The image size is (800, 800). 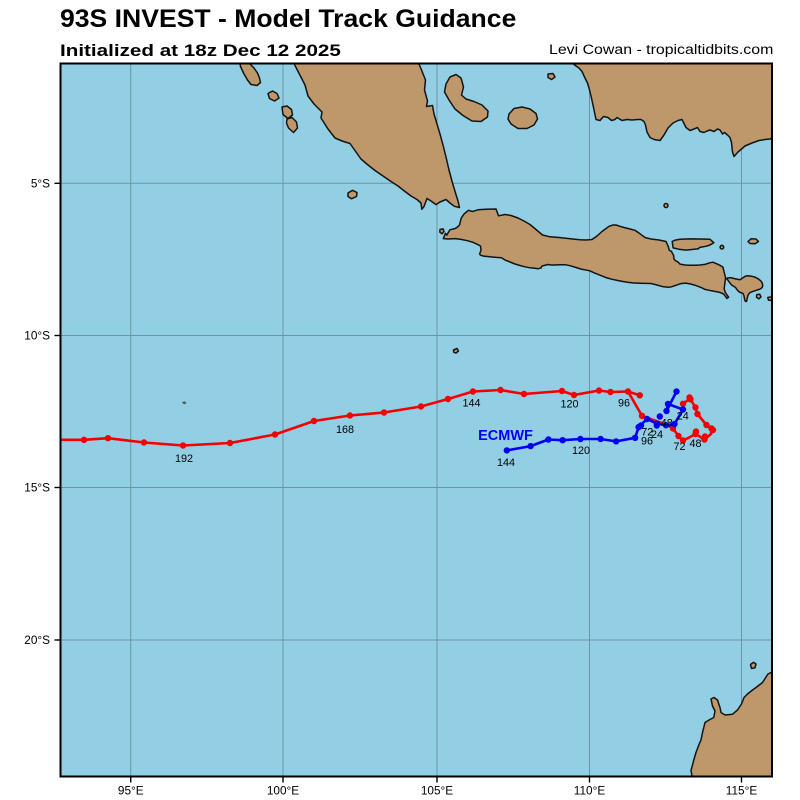 What do you see at coordinates (283, 790) in the screenshot?
I see `svg-text: 100°E` at bounding box center [283, 790].